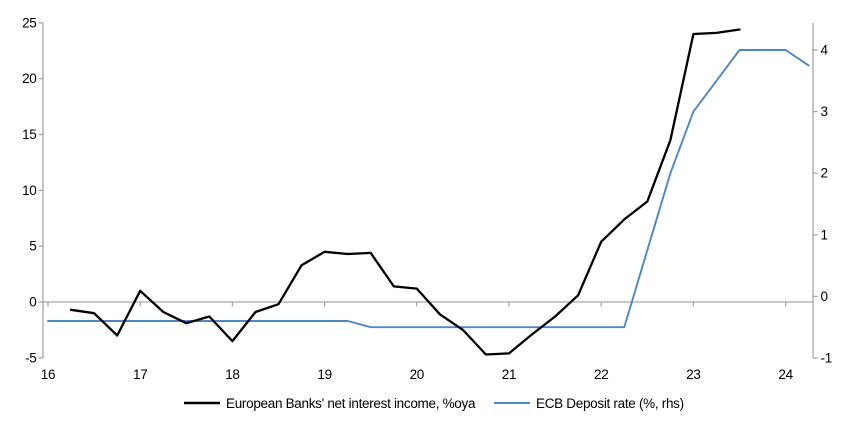  I want to click on left-axis-tick-label: -5, so click(30, 357).